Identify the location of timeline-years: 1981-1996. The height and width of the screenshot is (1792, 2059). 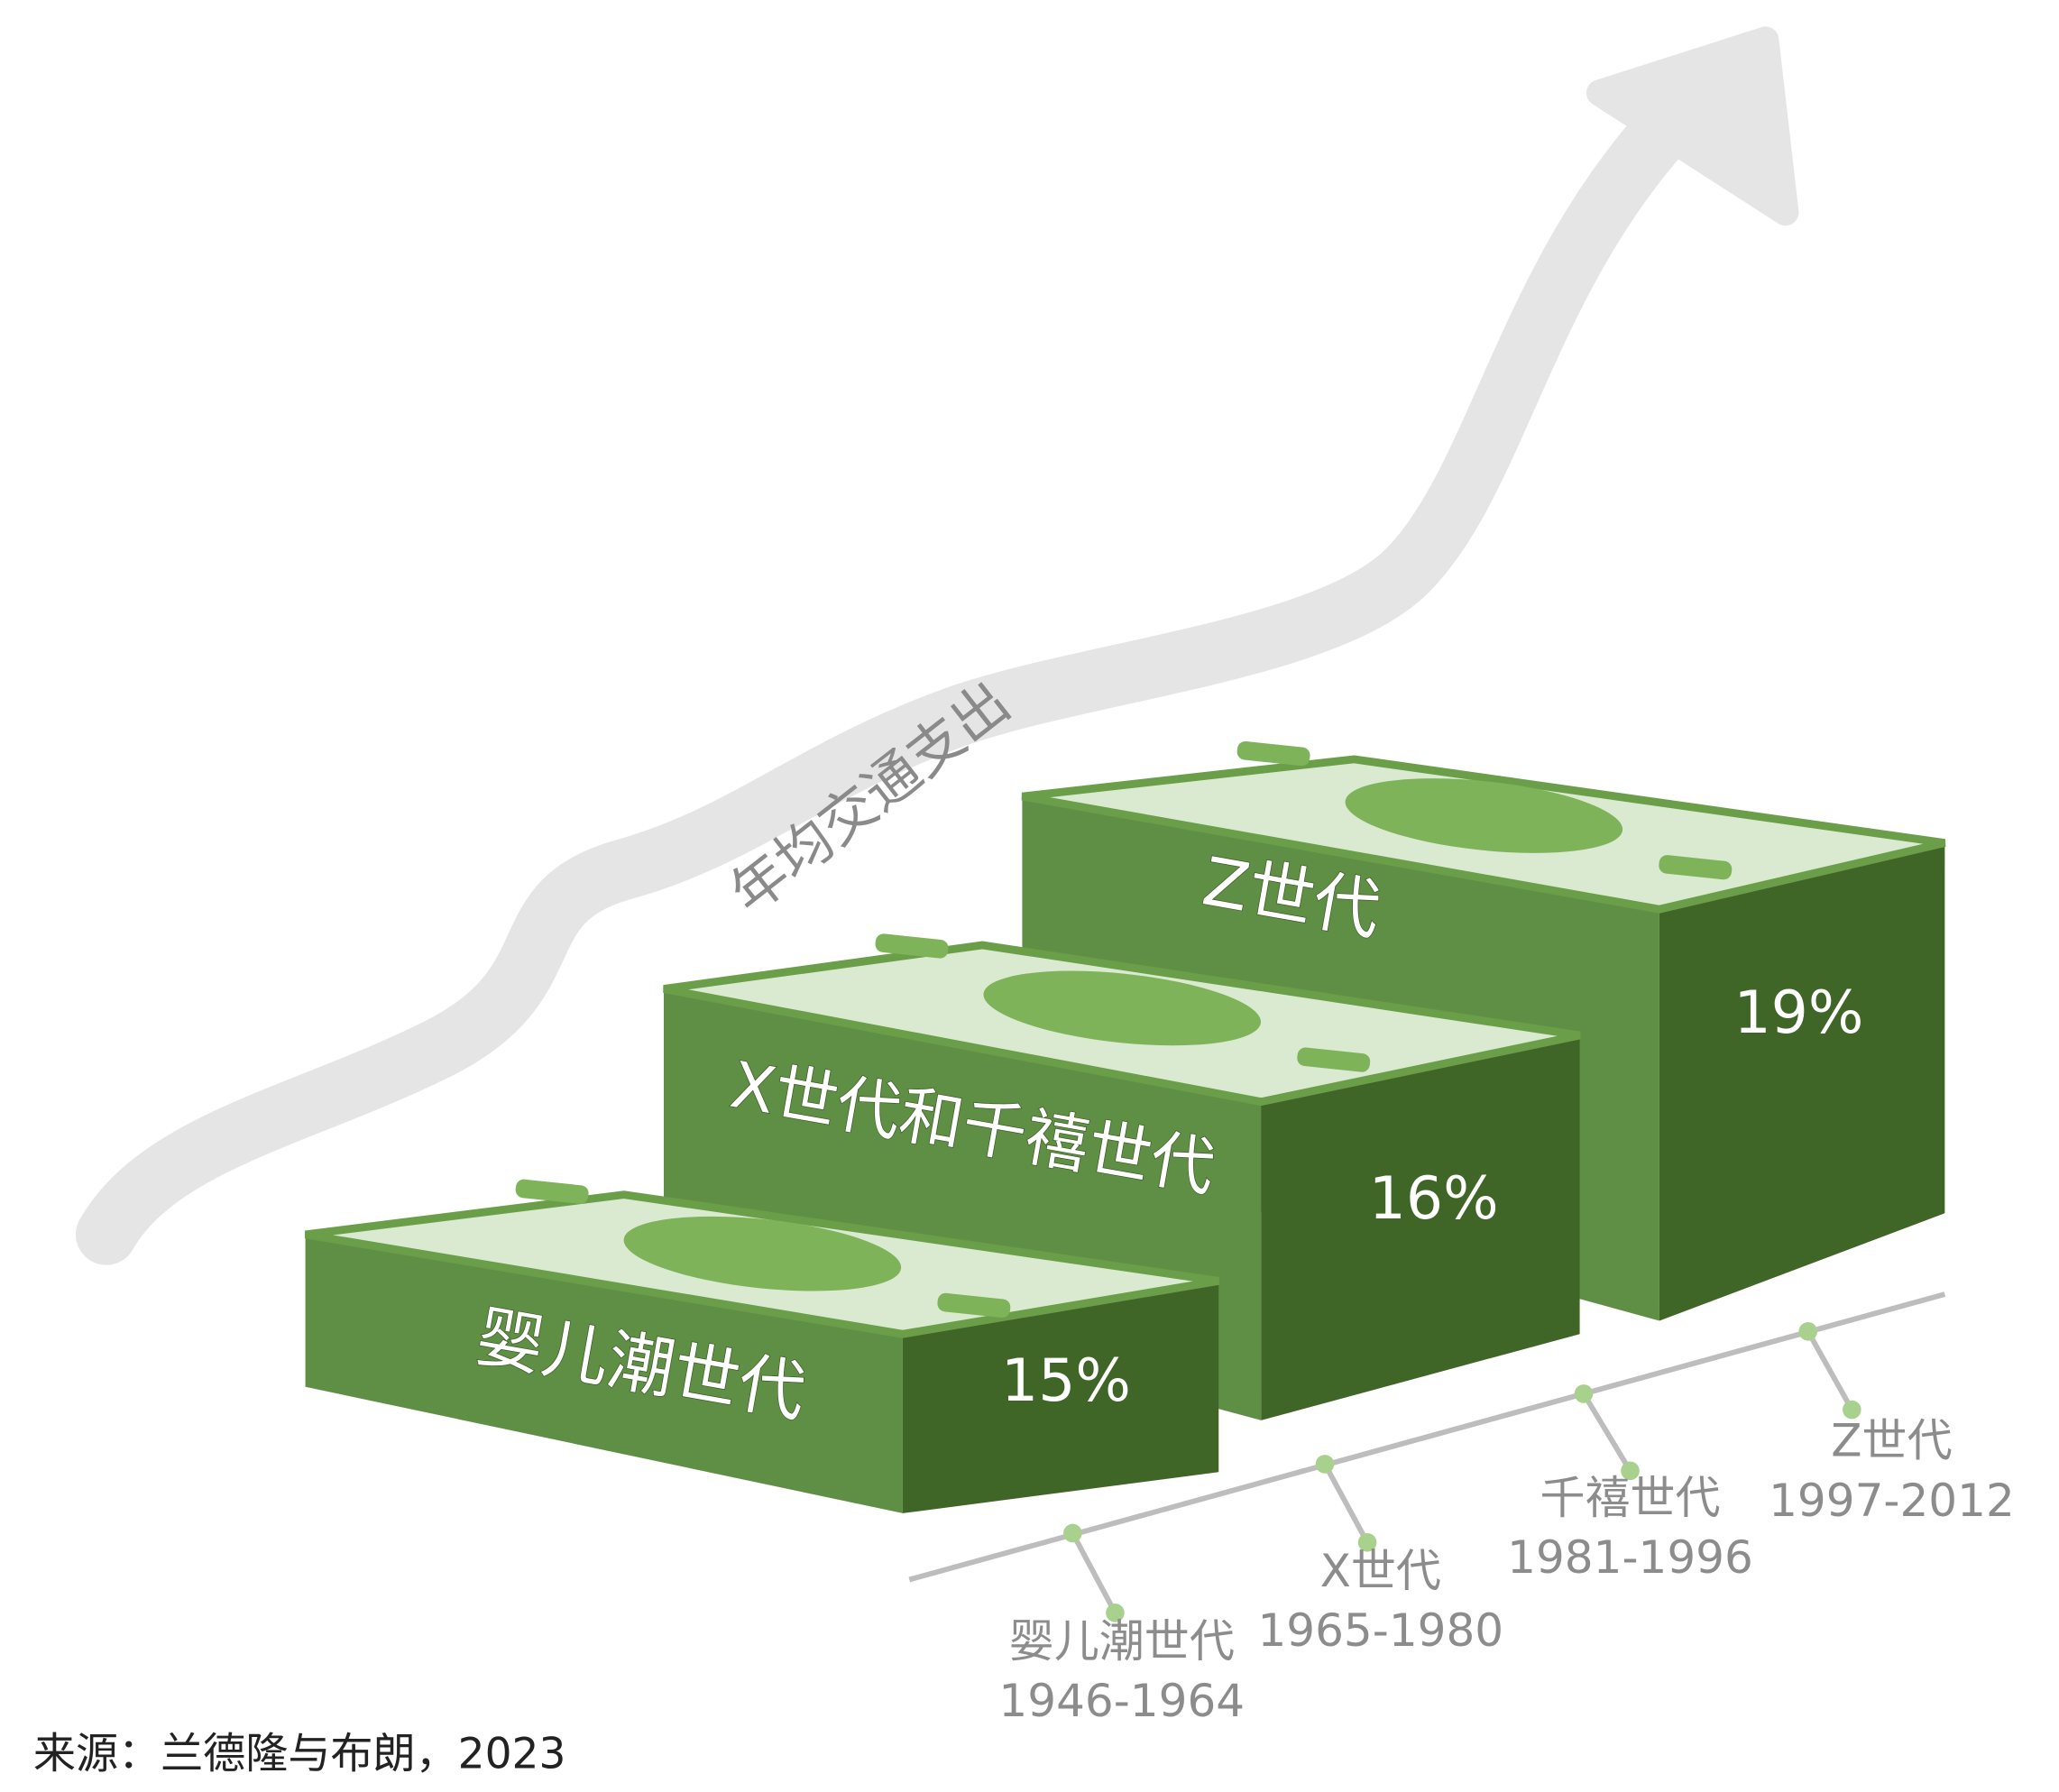
(1630, 1557).